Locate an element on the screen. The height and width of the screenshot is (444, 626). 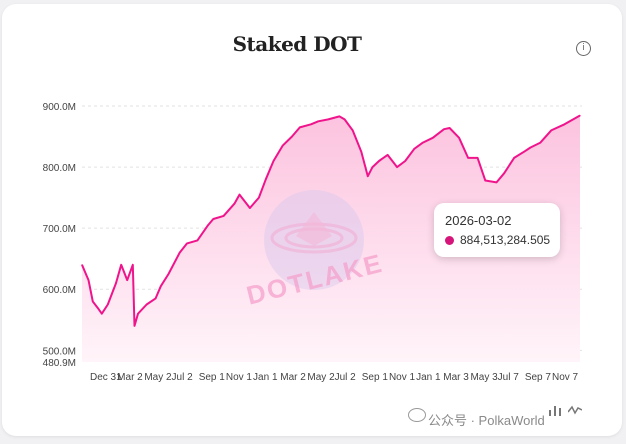
x-tick-label: Jul 7 is located at coordinates (509, 377).